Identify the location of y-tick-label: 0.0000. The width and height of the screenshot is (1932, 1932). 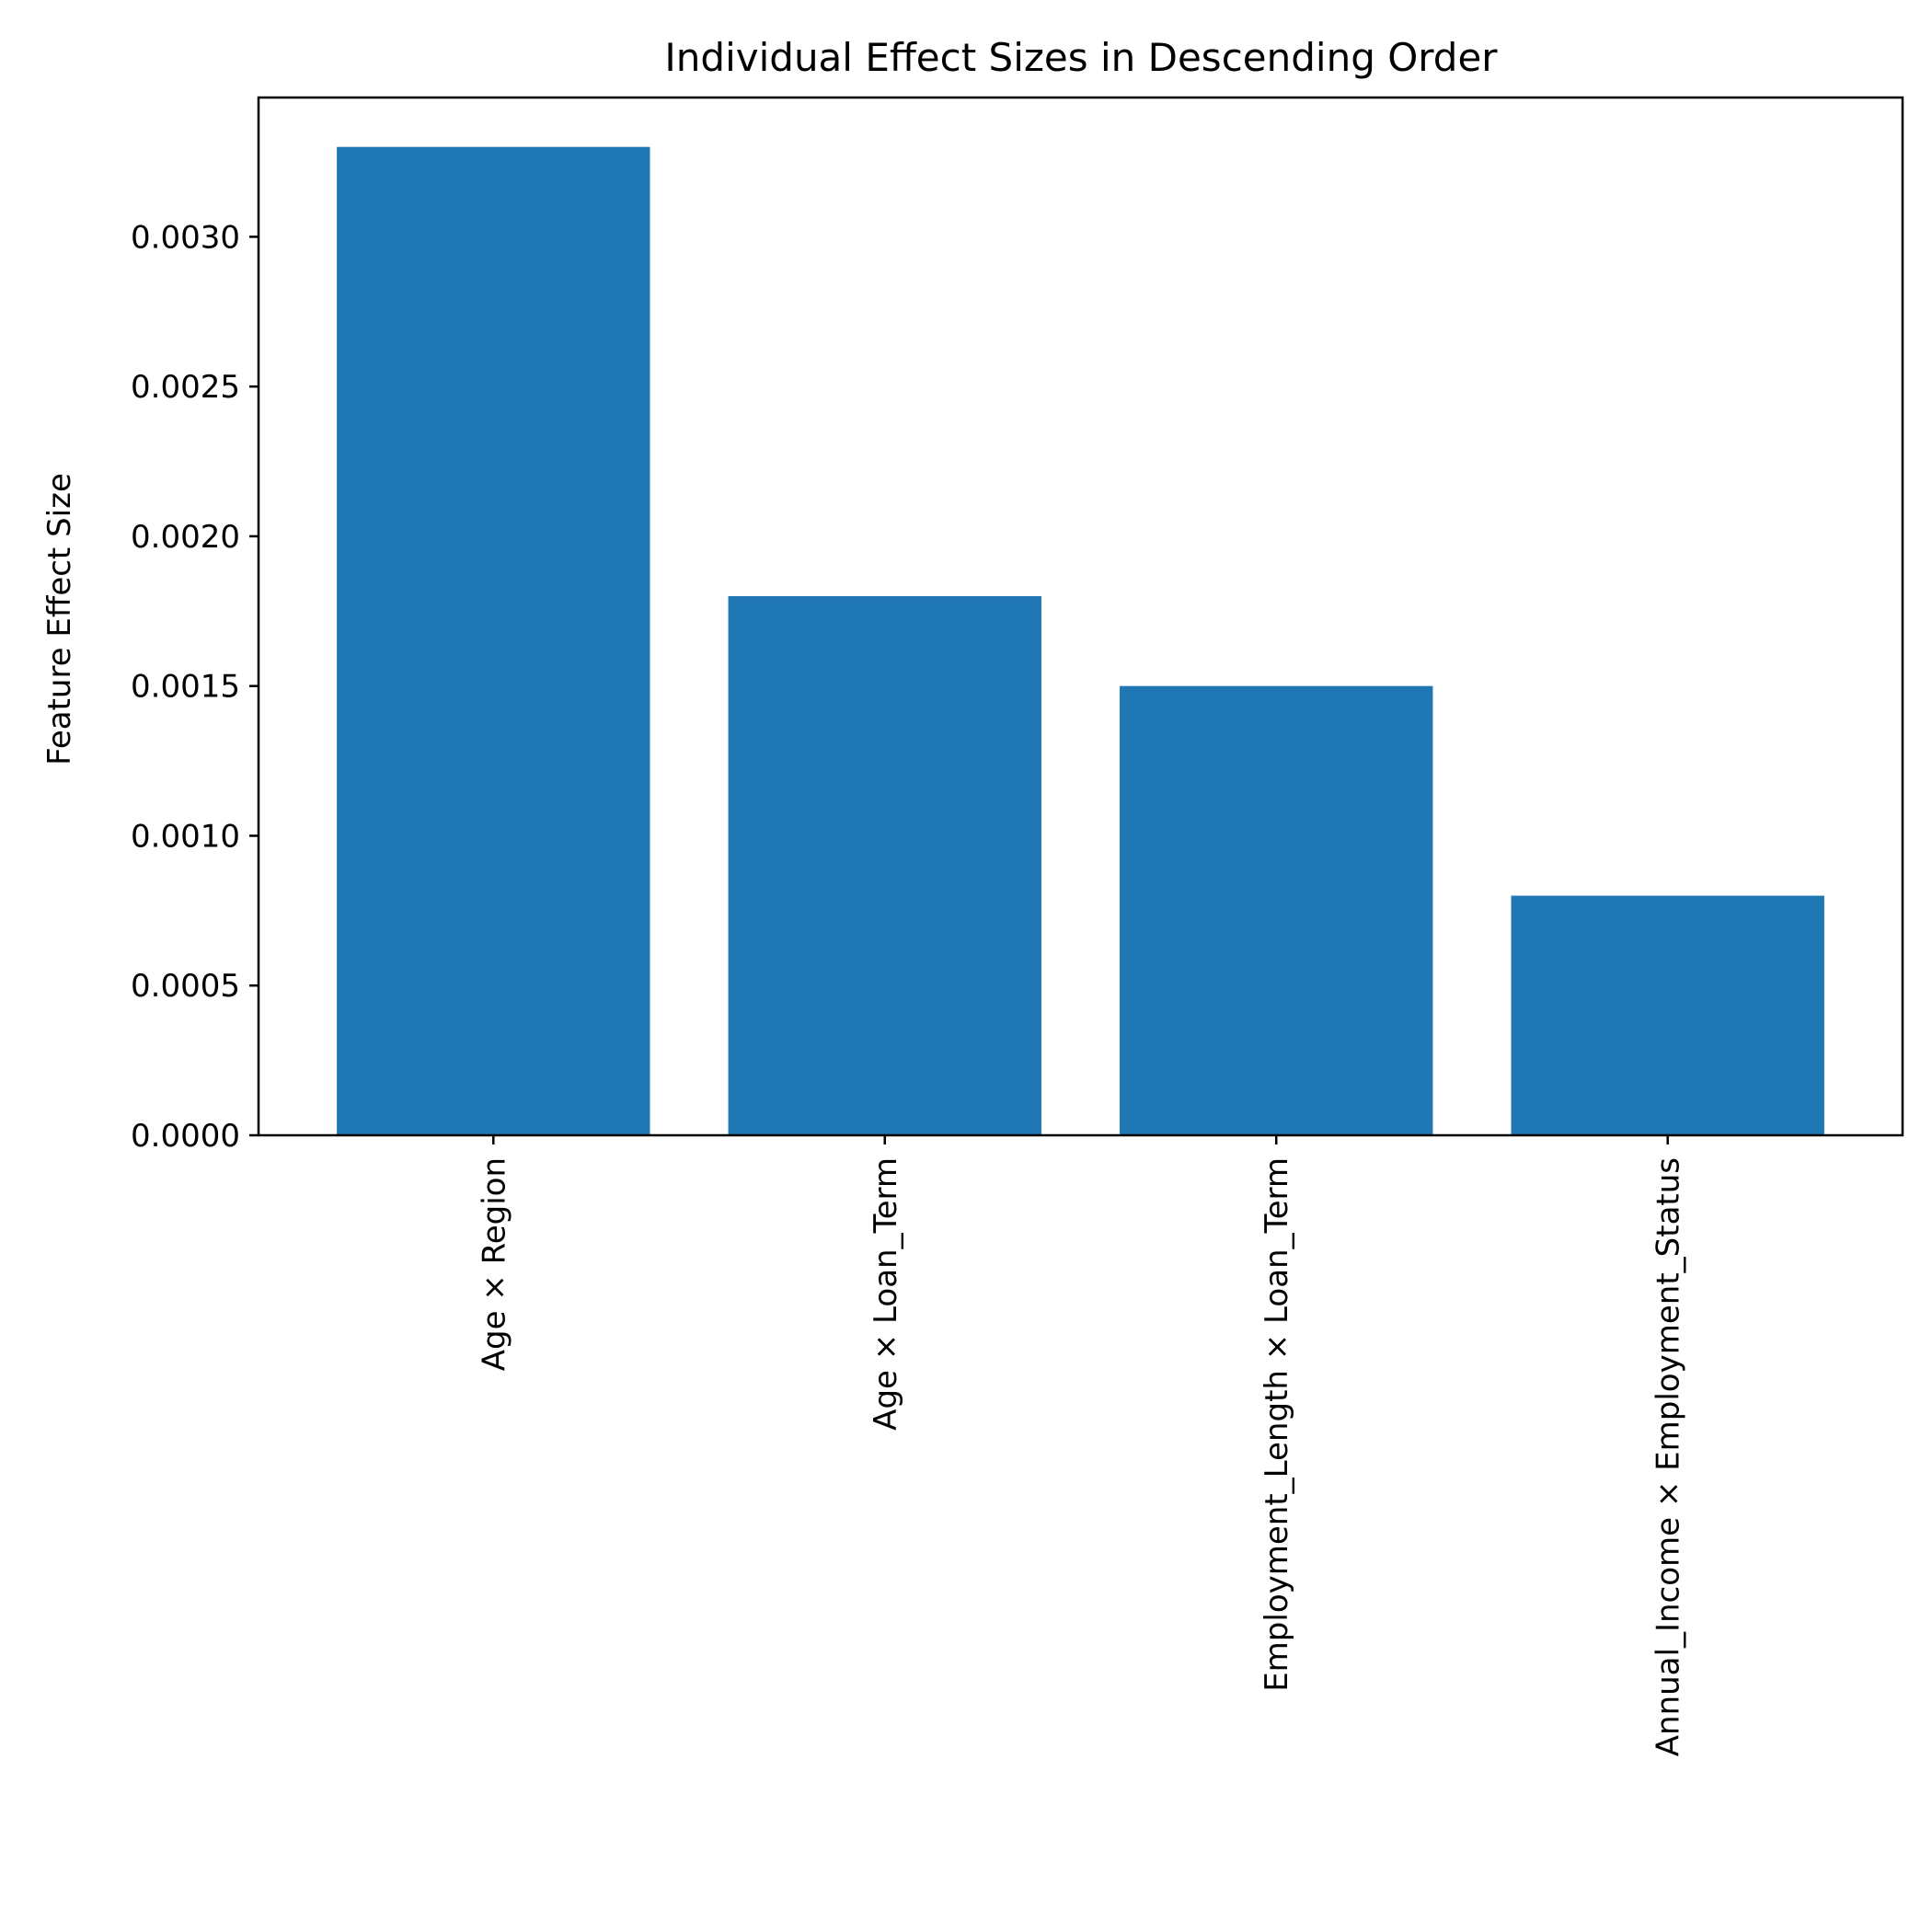
(185, 1136).